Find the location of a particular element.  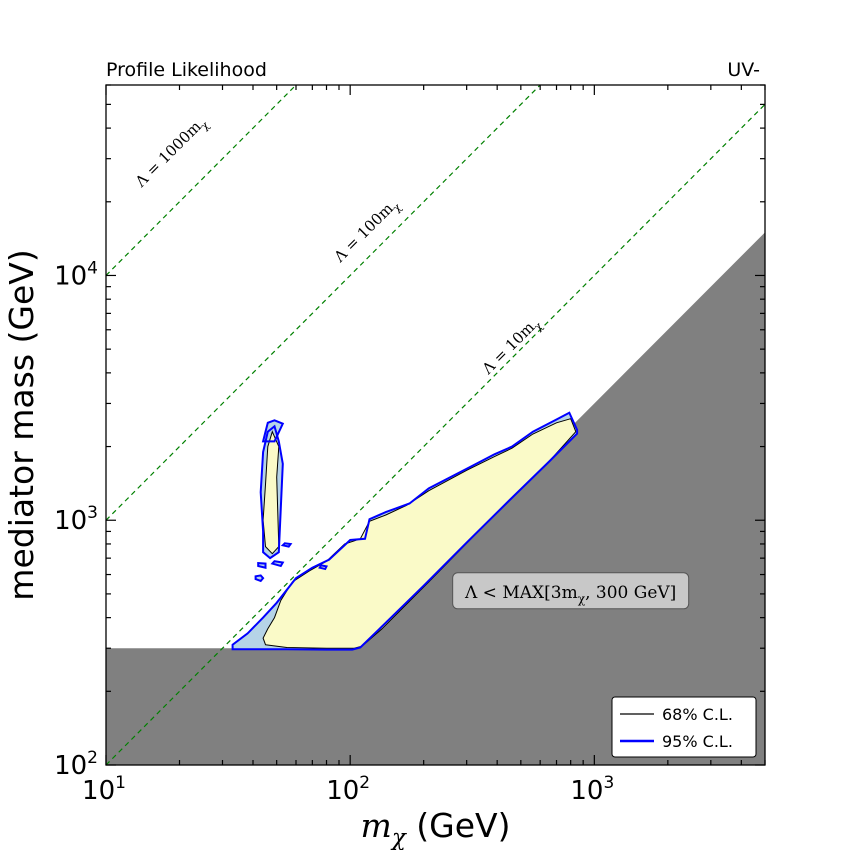

reference-line-label-10: Λ = 10mχ is located at coordinates (512, 347).